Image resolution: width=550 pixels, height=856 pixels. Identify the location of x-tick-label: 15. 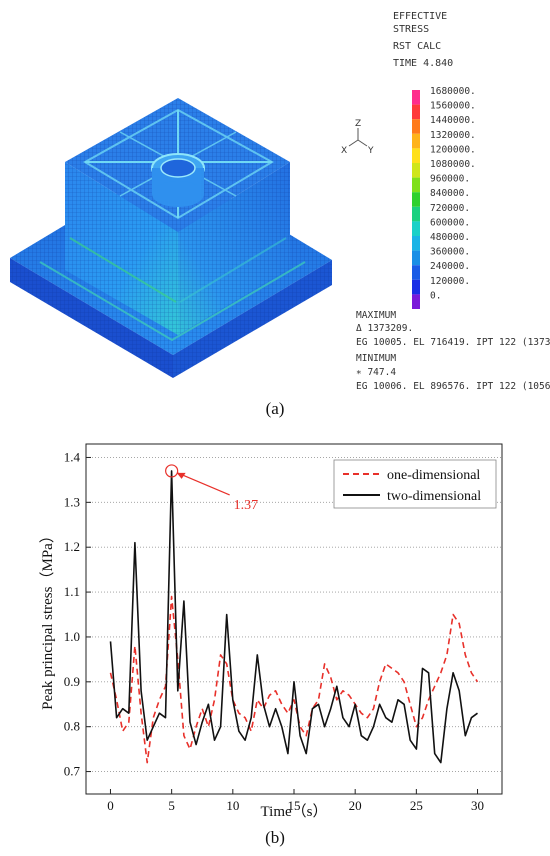
(294, 805).